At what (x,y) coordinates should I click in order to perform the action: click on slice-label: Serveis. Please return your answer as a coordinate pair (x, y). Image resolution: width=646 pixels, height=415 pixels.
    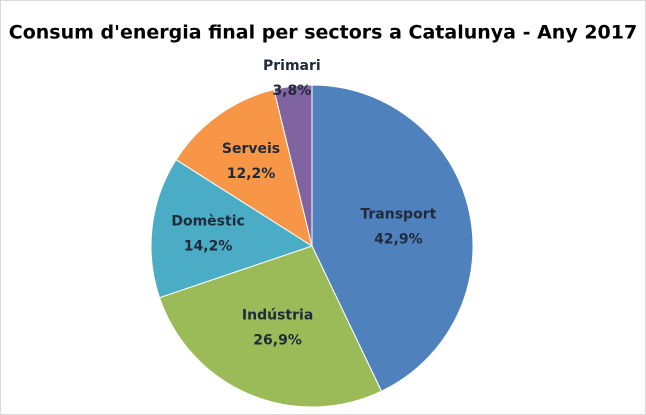
    Looking at the image, I should click on (251, 149).